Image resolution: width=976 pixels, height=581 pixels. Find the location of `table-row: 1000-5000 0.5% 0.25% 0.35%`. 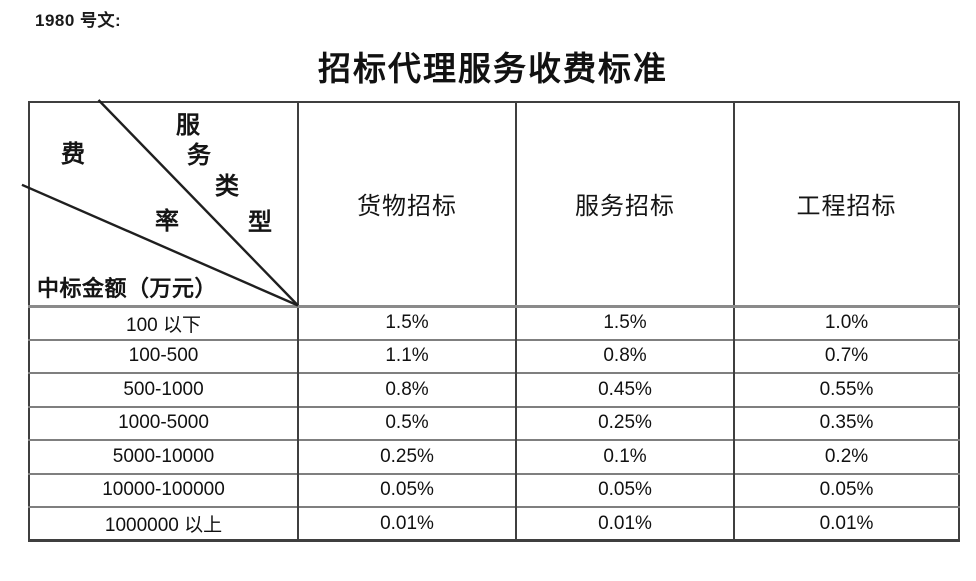

table-row: 1000-5000 0.5% 0.25% 0.35% is located at coordinates (494, 422).